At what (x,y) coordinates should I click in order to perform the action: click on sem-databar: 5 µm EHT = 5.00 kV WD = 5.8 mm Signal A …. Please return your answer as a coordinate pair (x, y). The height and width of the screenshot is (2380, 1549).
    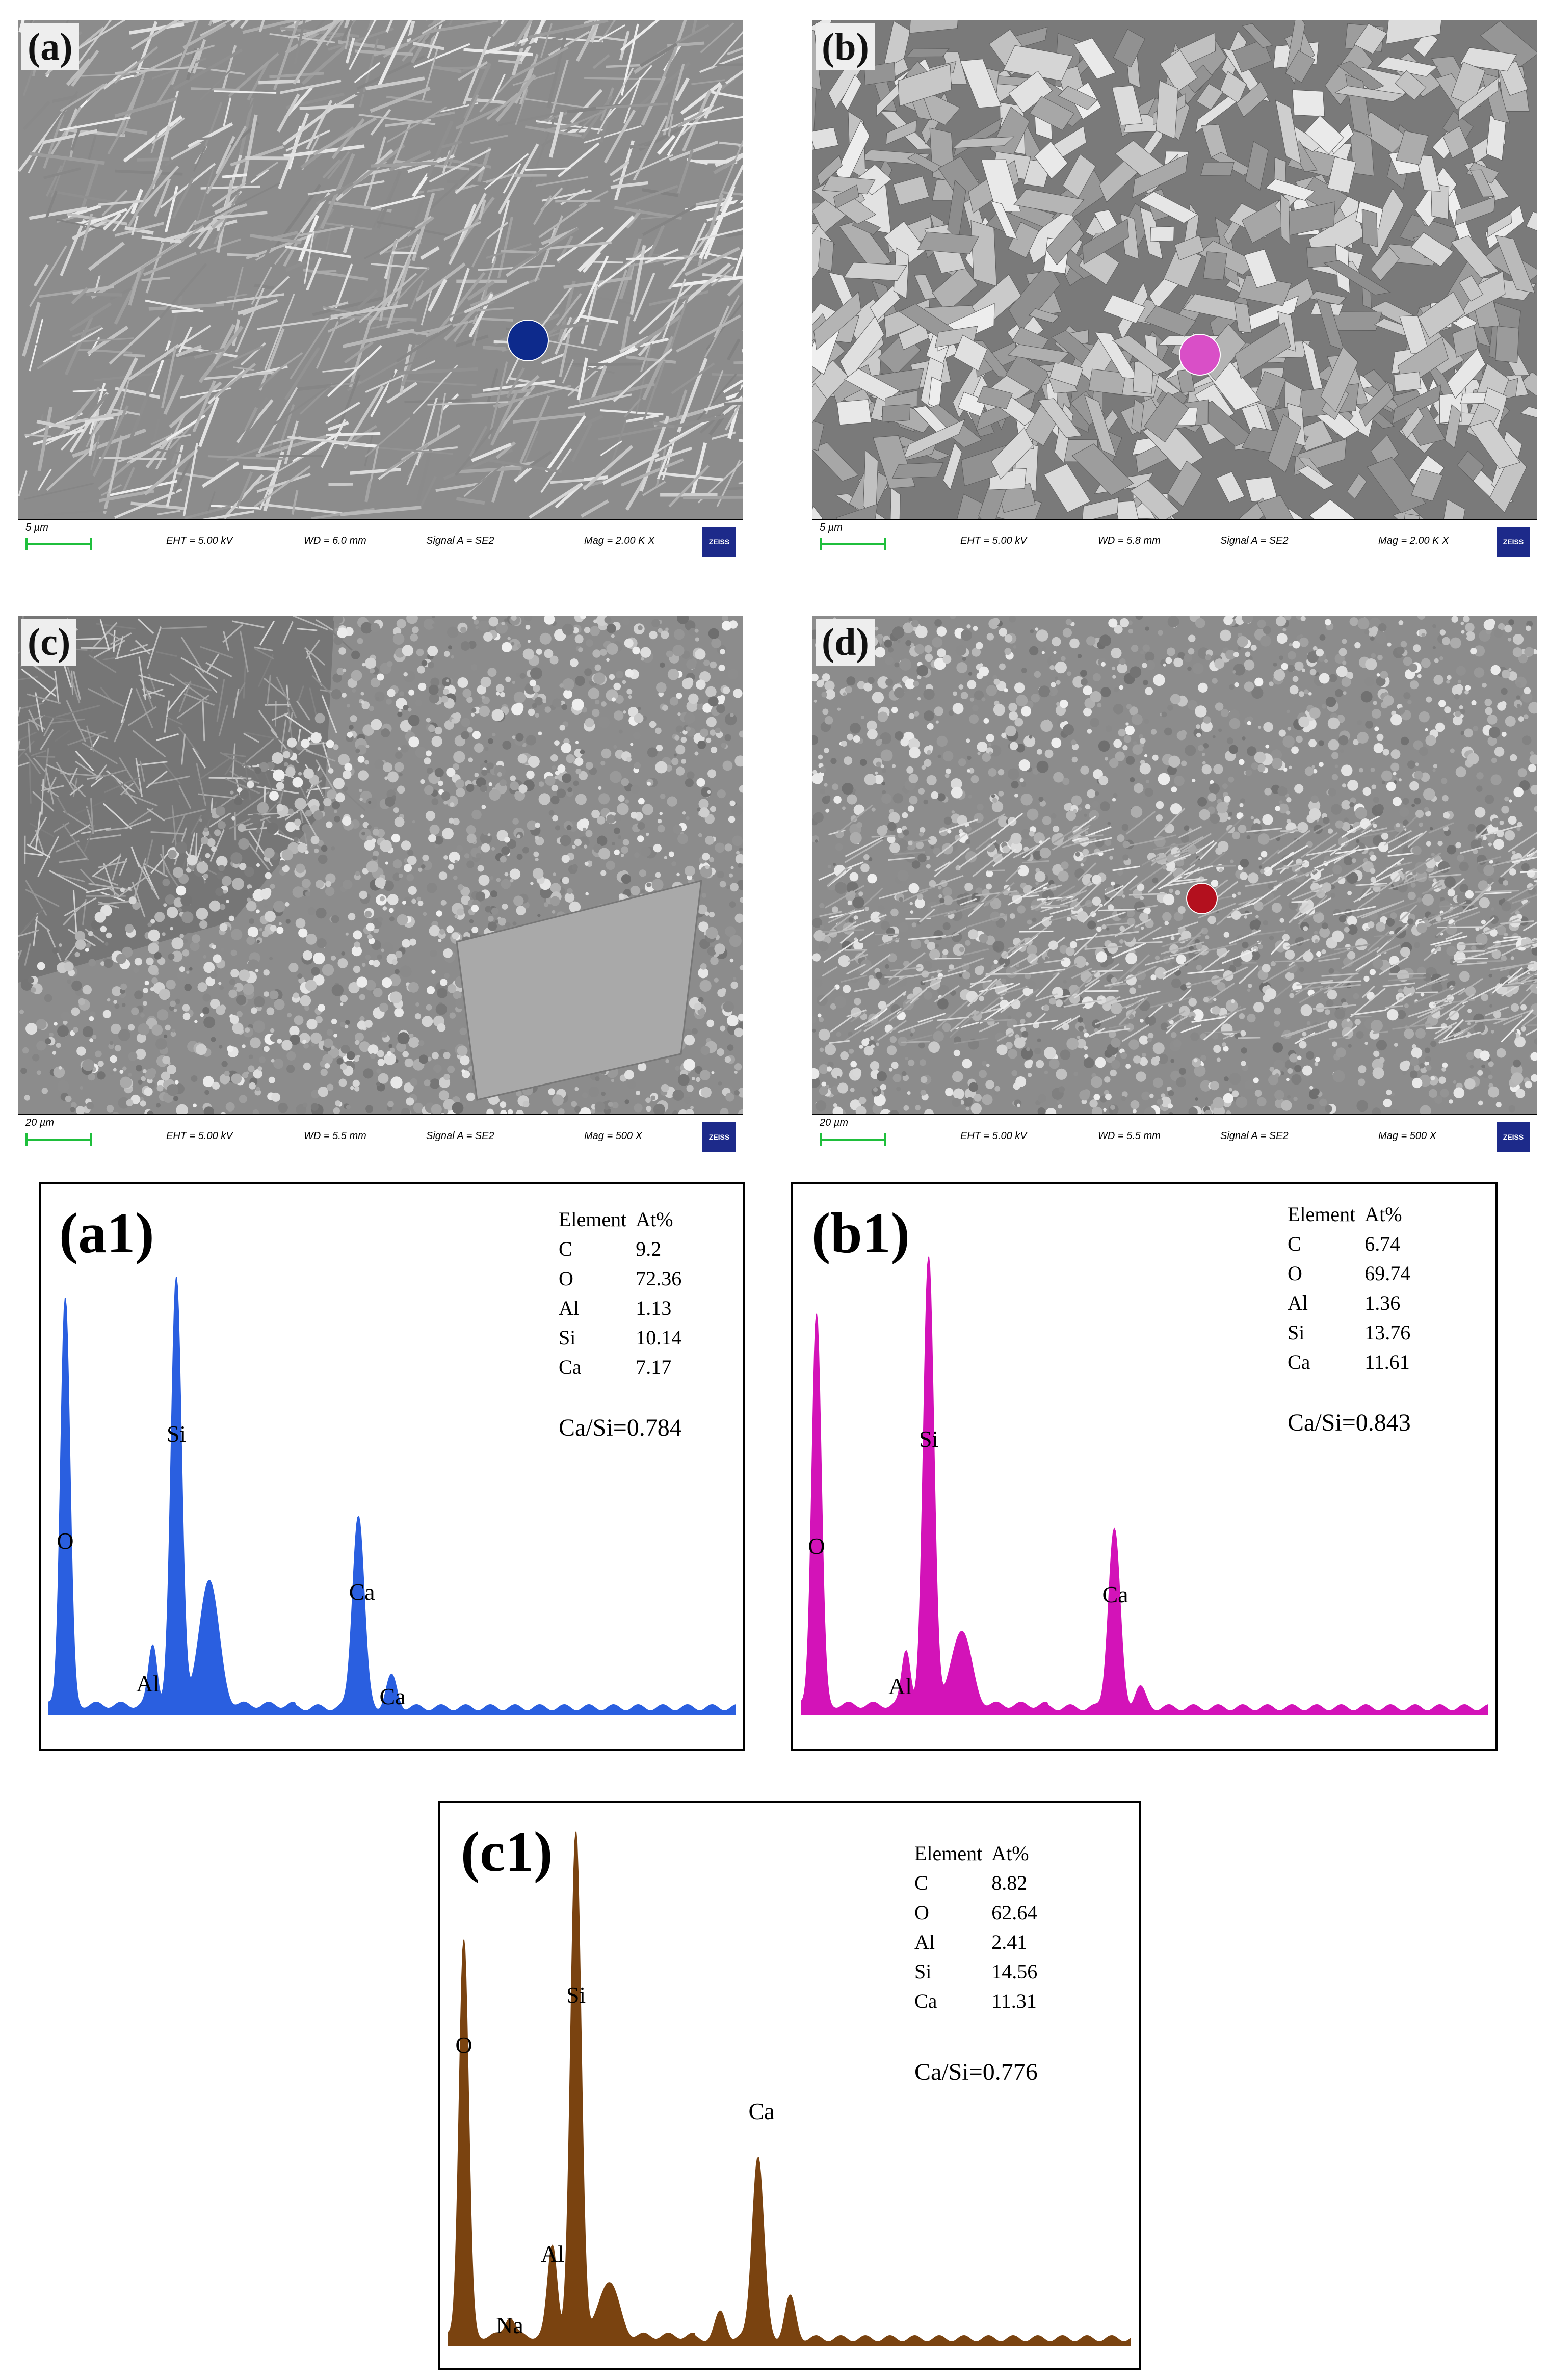
    Looking at the image, I should click on (1174, 541).